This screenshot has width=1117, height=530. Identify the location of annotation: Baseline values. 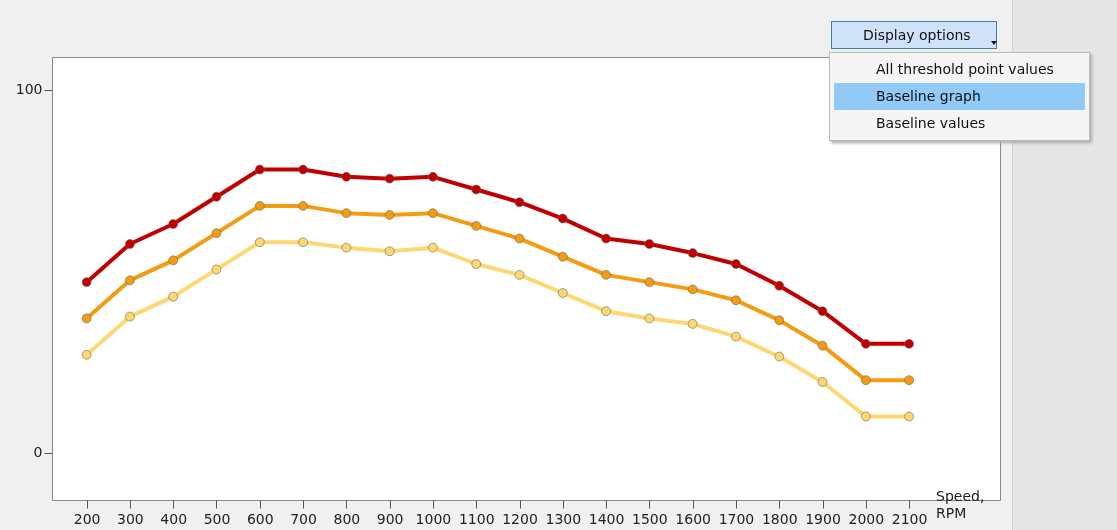
(931, 123).